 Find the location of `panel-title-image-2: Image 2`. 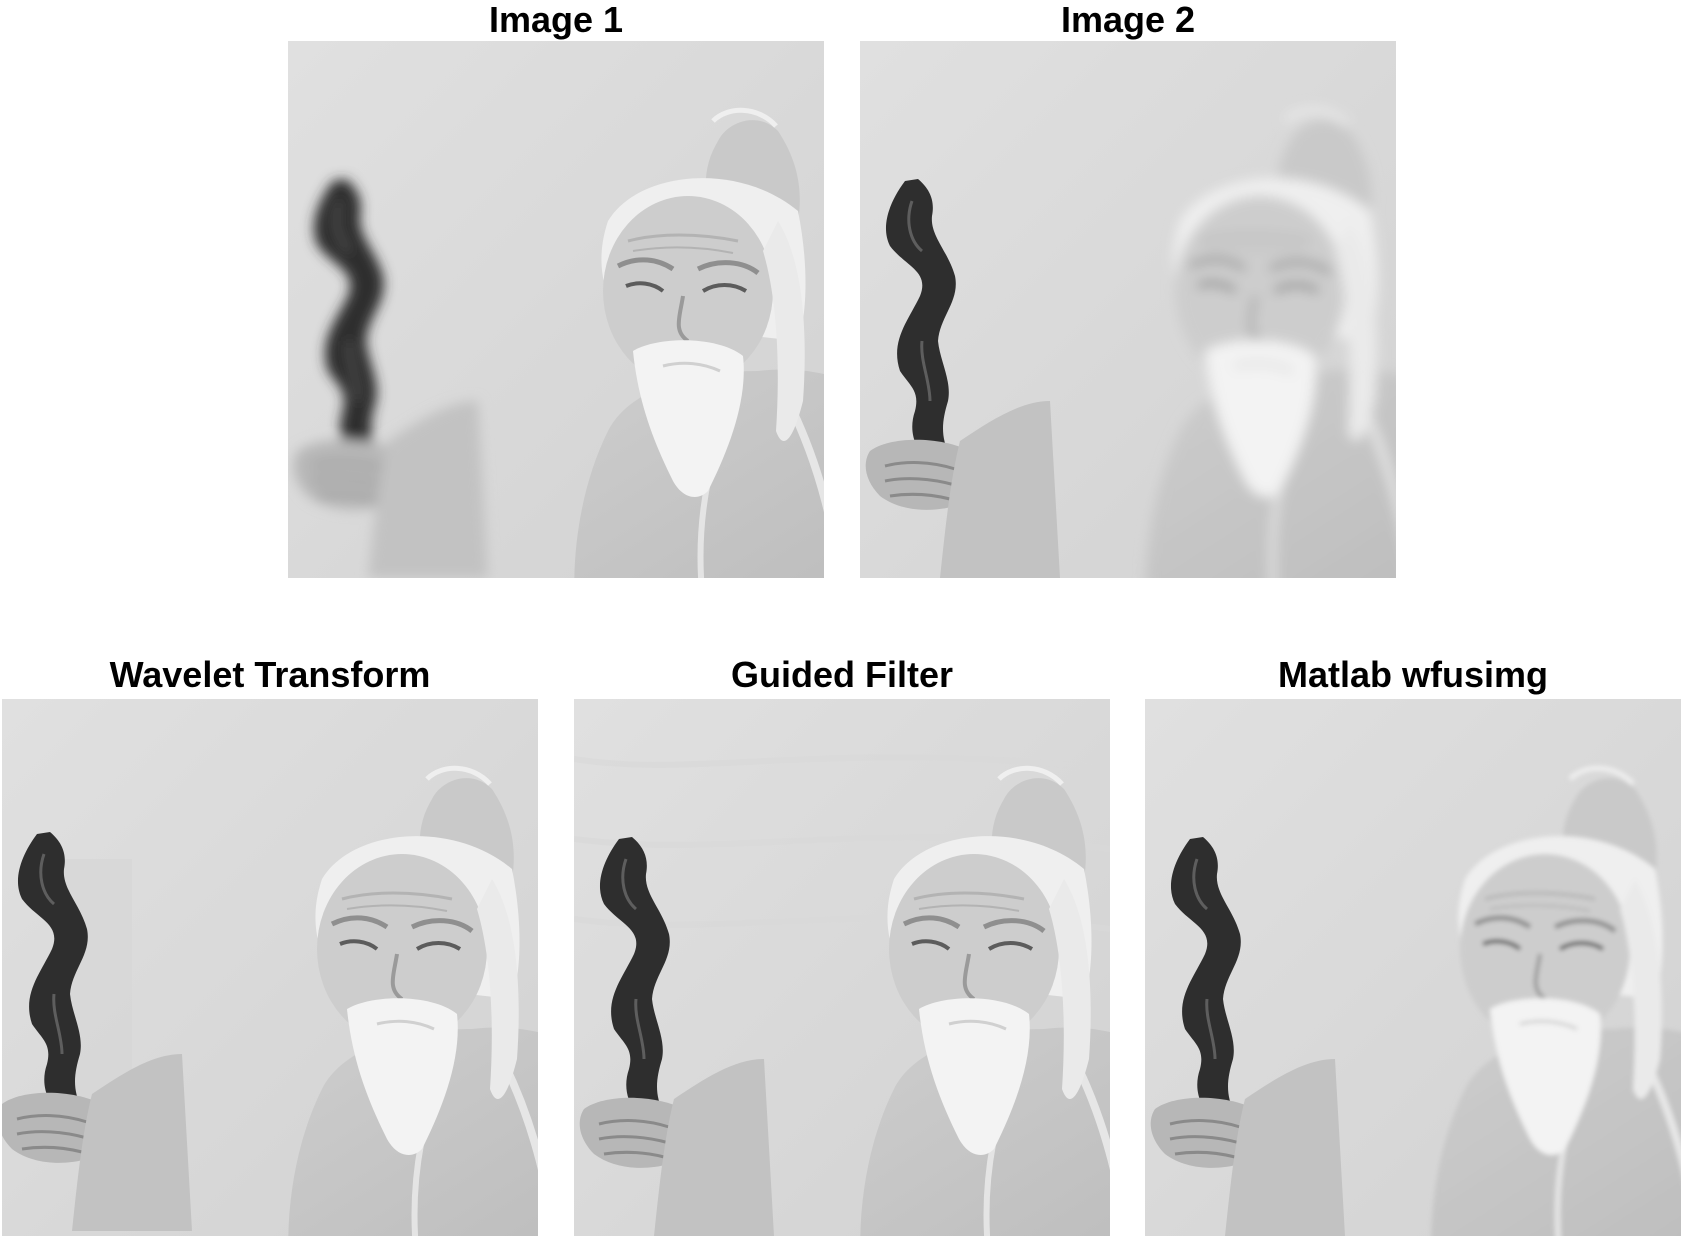

panel-title-image-2: Image 2 is located at coordinates (1128, 20).